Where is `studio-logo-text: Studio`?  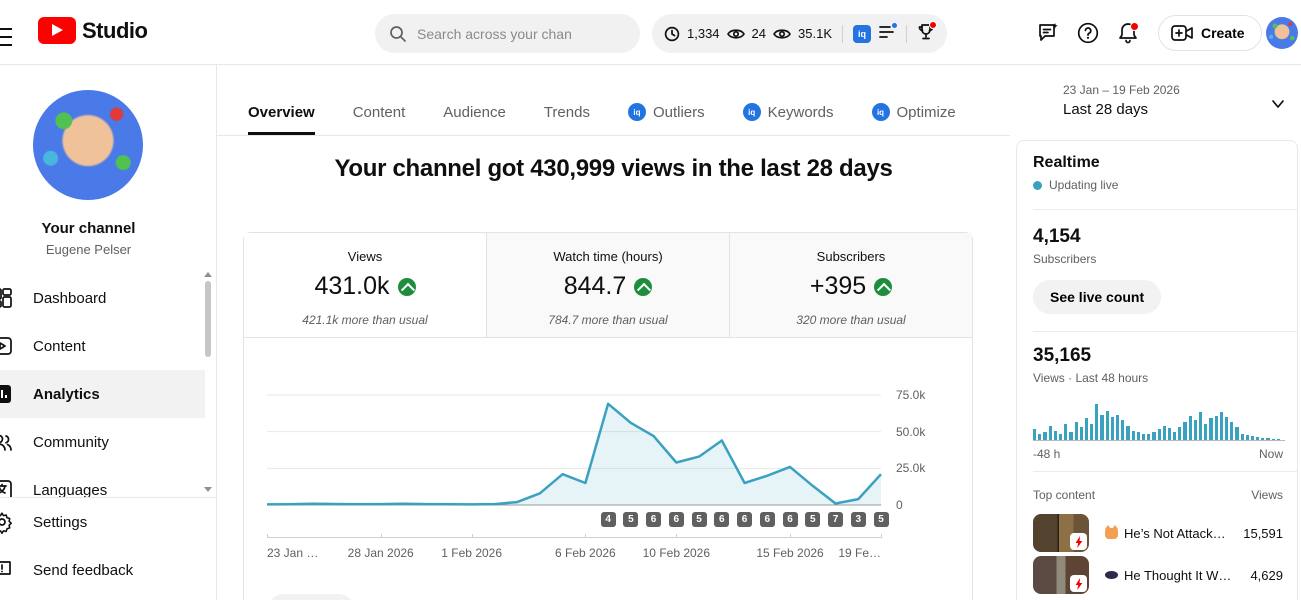
studio-logo-text: Studio is located at coordinates (115, 30).